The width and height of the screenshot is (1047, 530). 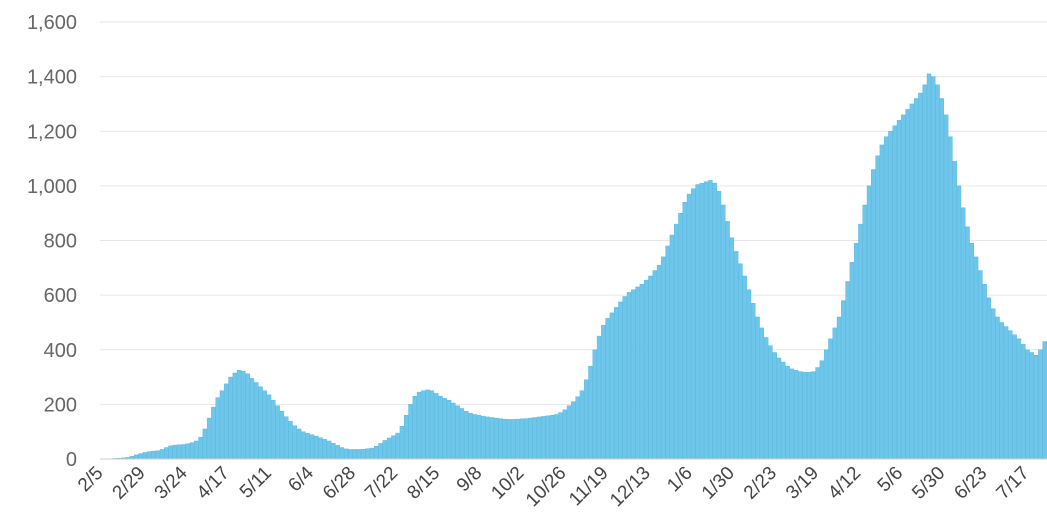 I want to click on x-tick-label: 4/17, so click(x=213, y=483).